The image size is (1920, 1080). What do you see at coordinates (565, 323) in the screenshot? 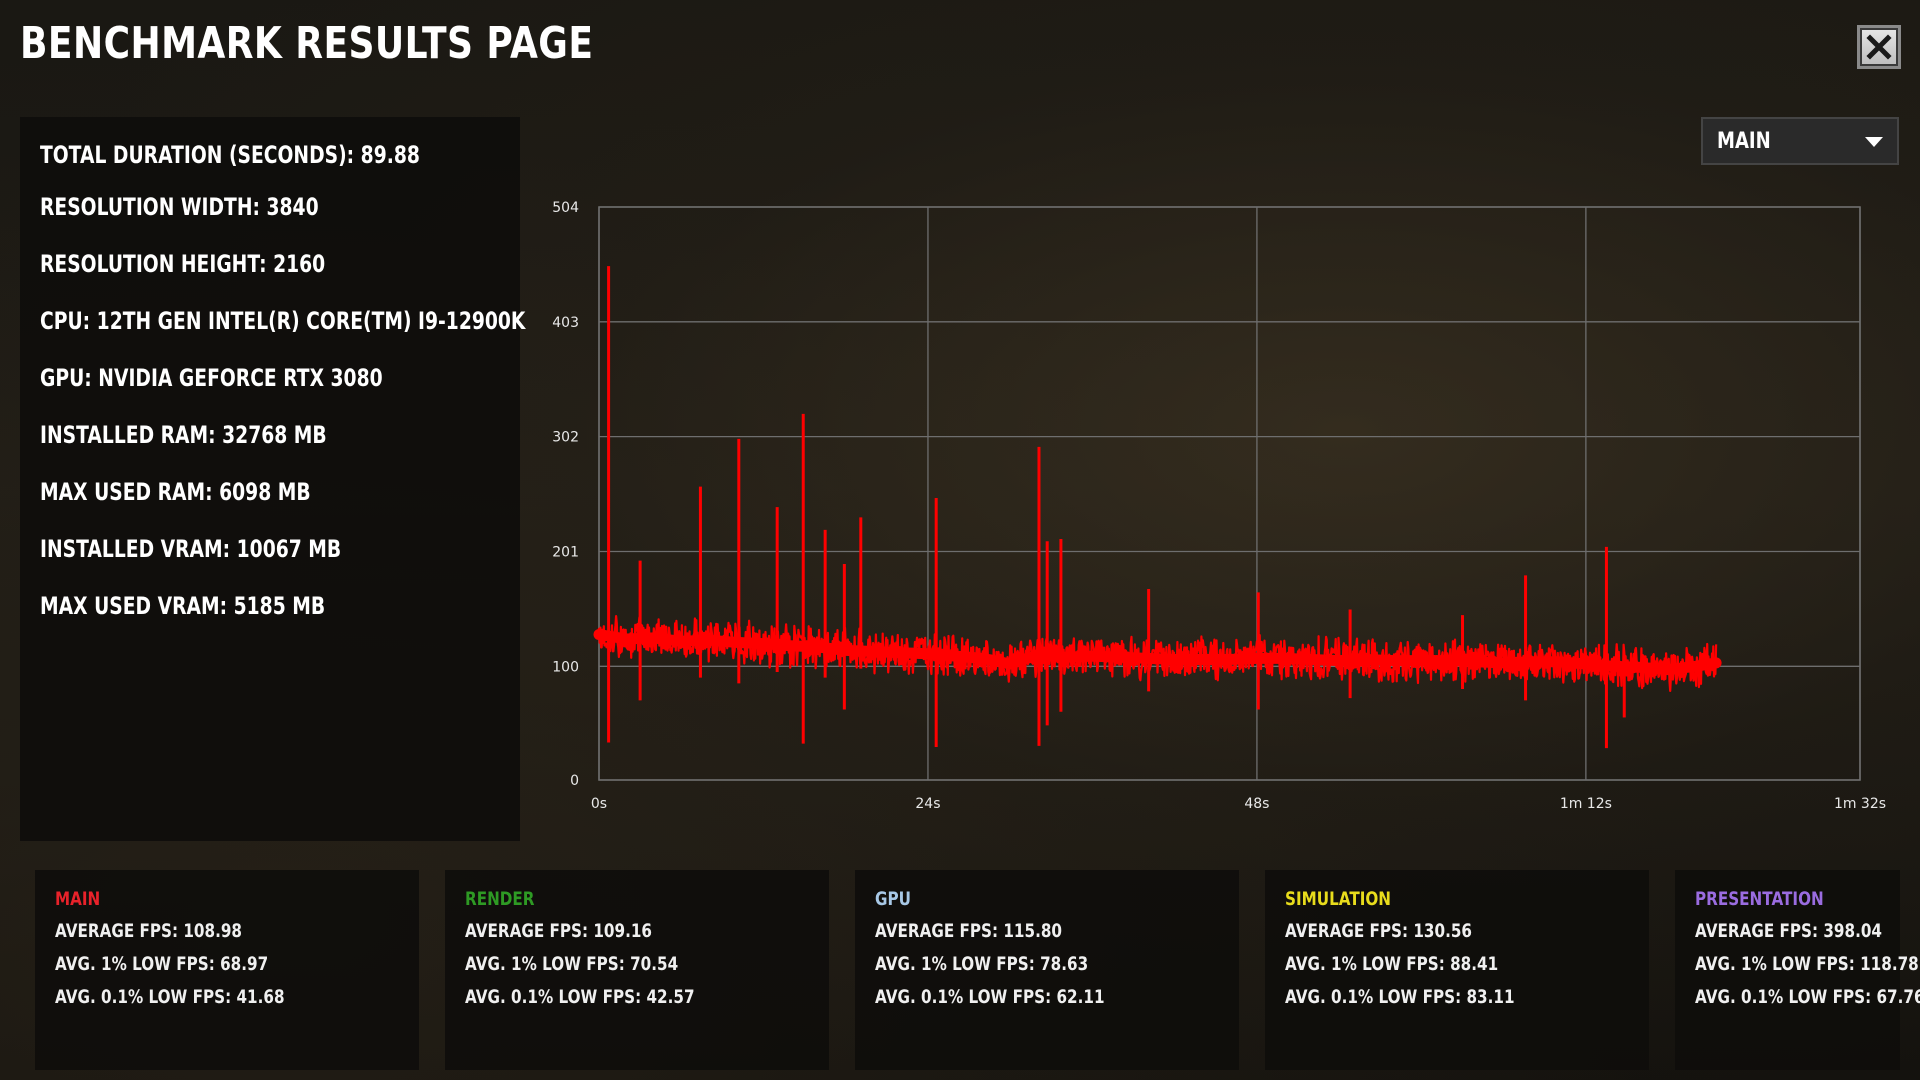
I see `y-tick-label: 403` at bounding box center [565, 323].